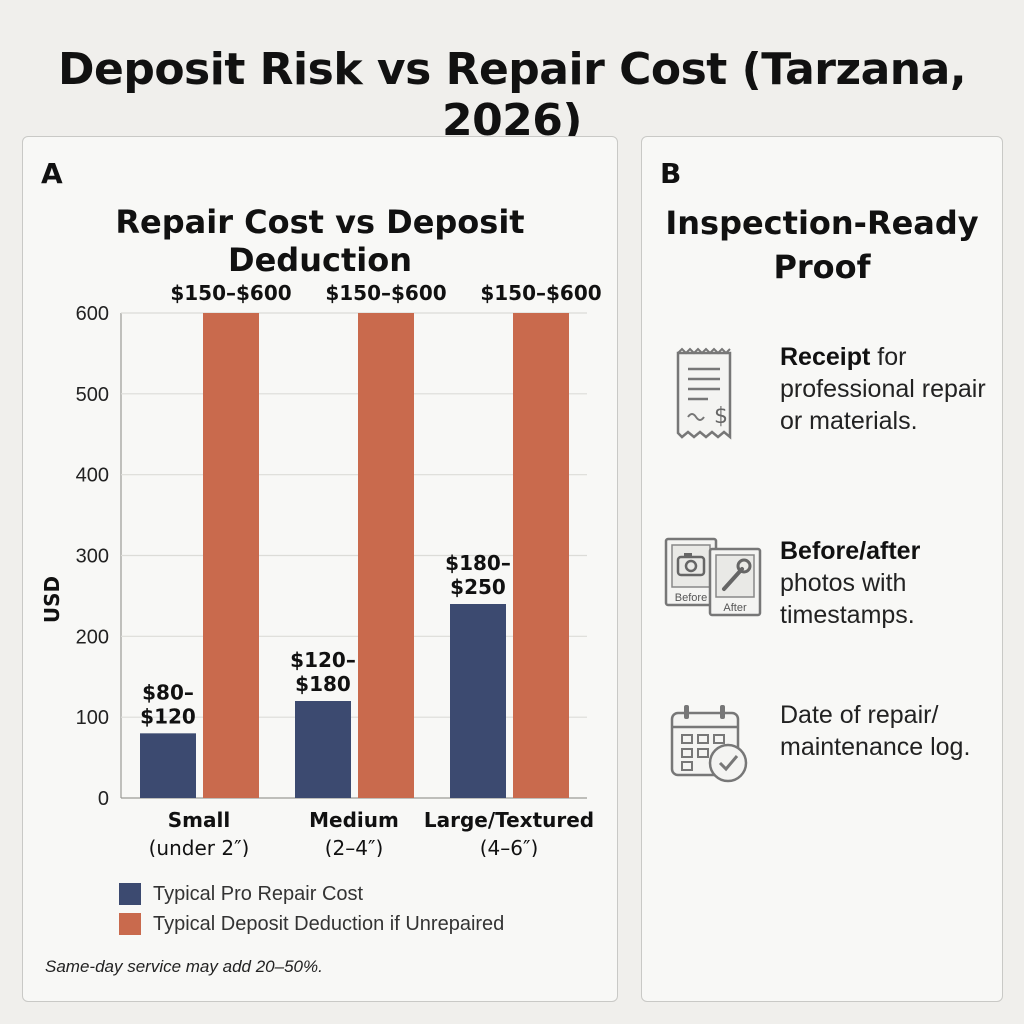  Describe the element at coordinates (184, 966) in the screenshot. I see `footnote: Same-day service may add 20–50%.` at that location.